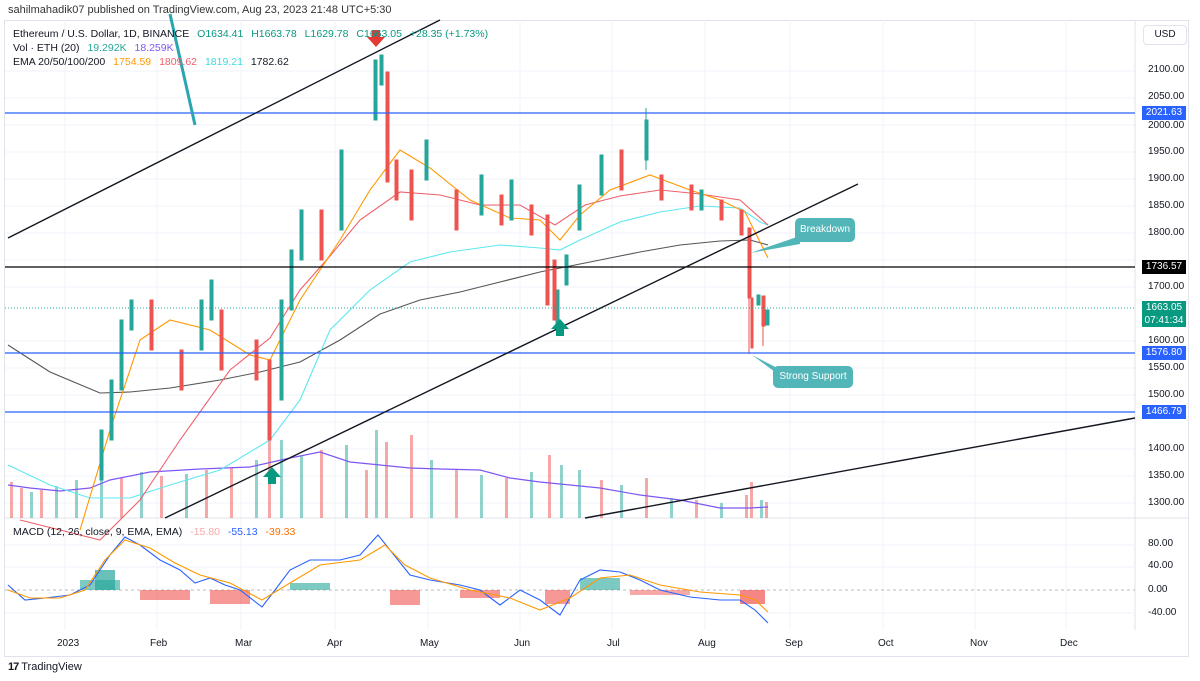 The height and width of the screenshot is (681, 1200). I want to click on open-value: O1634.41, so click(220, 34).